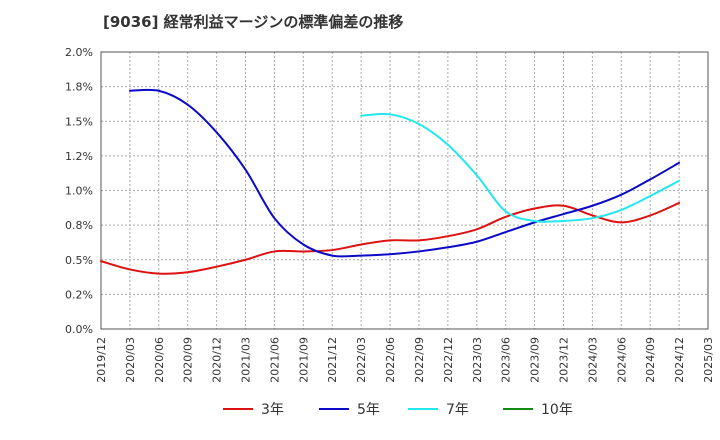  Describe the element at coordinates (130, 360) in the screenshot. I see `x-tick-label: 2020/03` at that location.